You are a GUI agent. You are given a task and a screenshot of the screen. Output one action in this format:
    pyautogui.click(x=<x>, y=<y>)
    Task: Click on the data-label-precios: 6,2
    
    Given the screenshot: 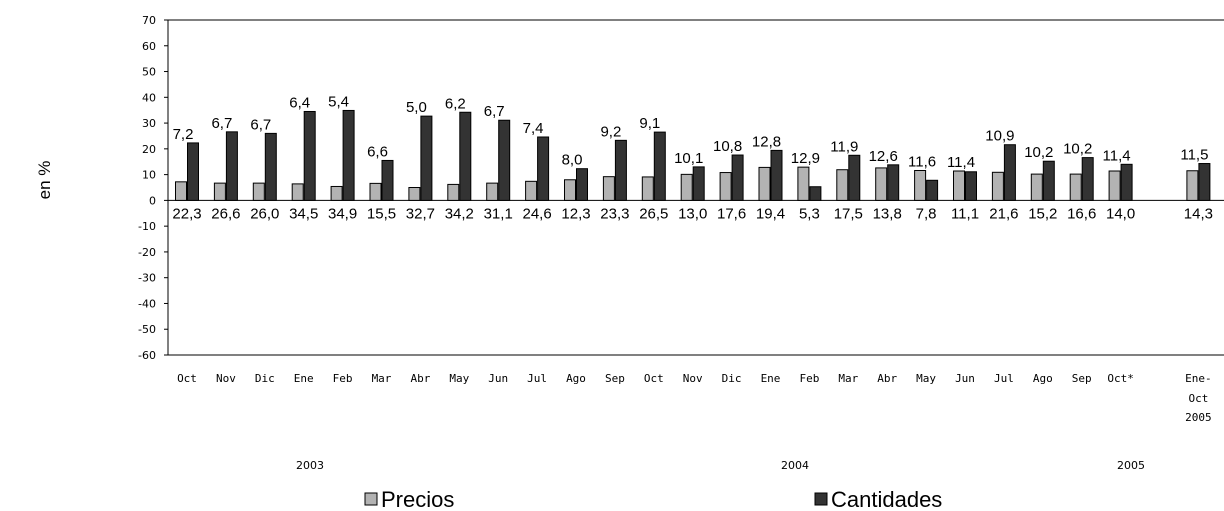 What is the action you would take?
    pyautogui.click(x=455, y=103)
    